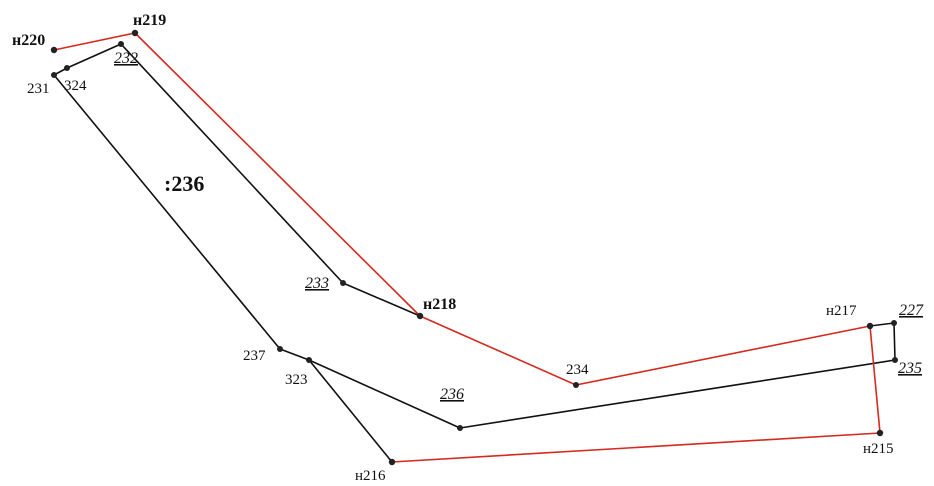 The image size is (934, 486). I want to click on label-237: 237, so click(254, 356).